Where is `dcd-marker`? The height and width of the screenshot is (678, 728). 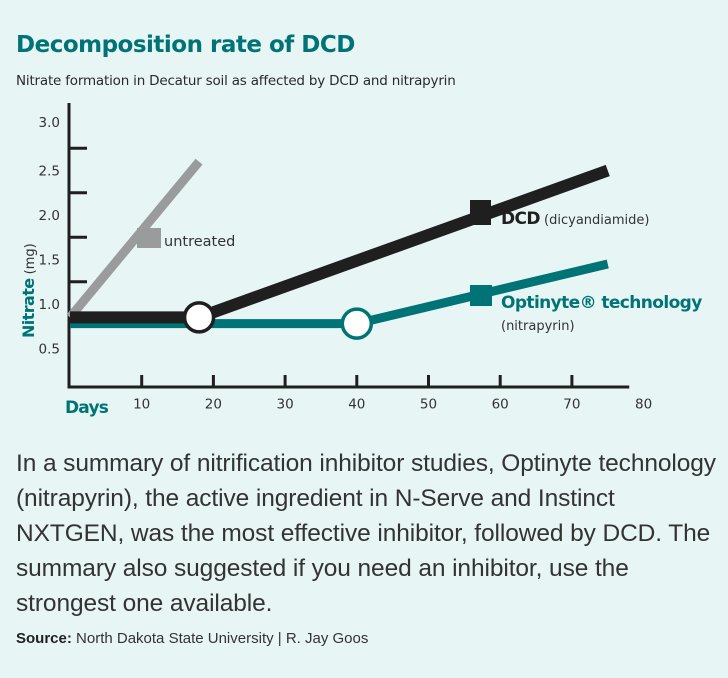
dcd-marker is located at coordinates (199, 317).